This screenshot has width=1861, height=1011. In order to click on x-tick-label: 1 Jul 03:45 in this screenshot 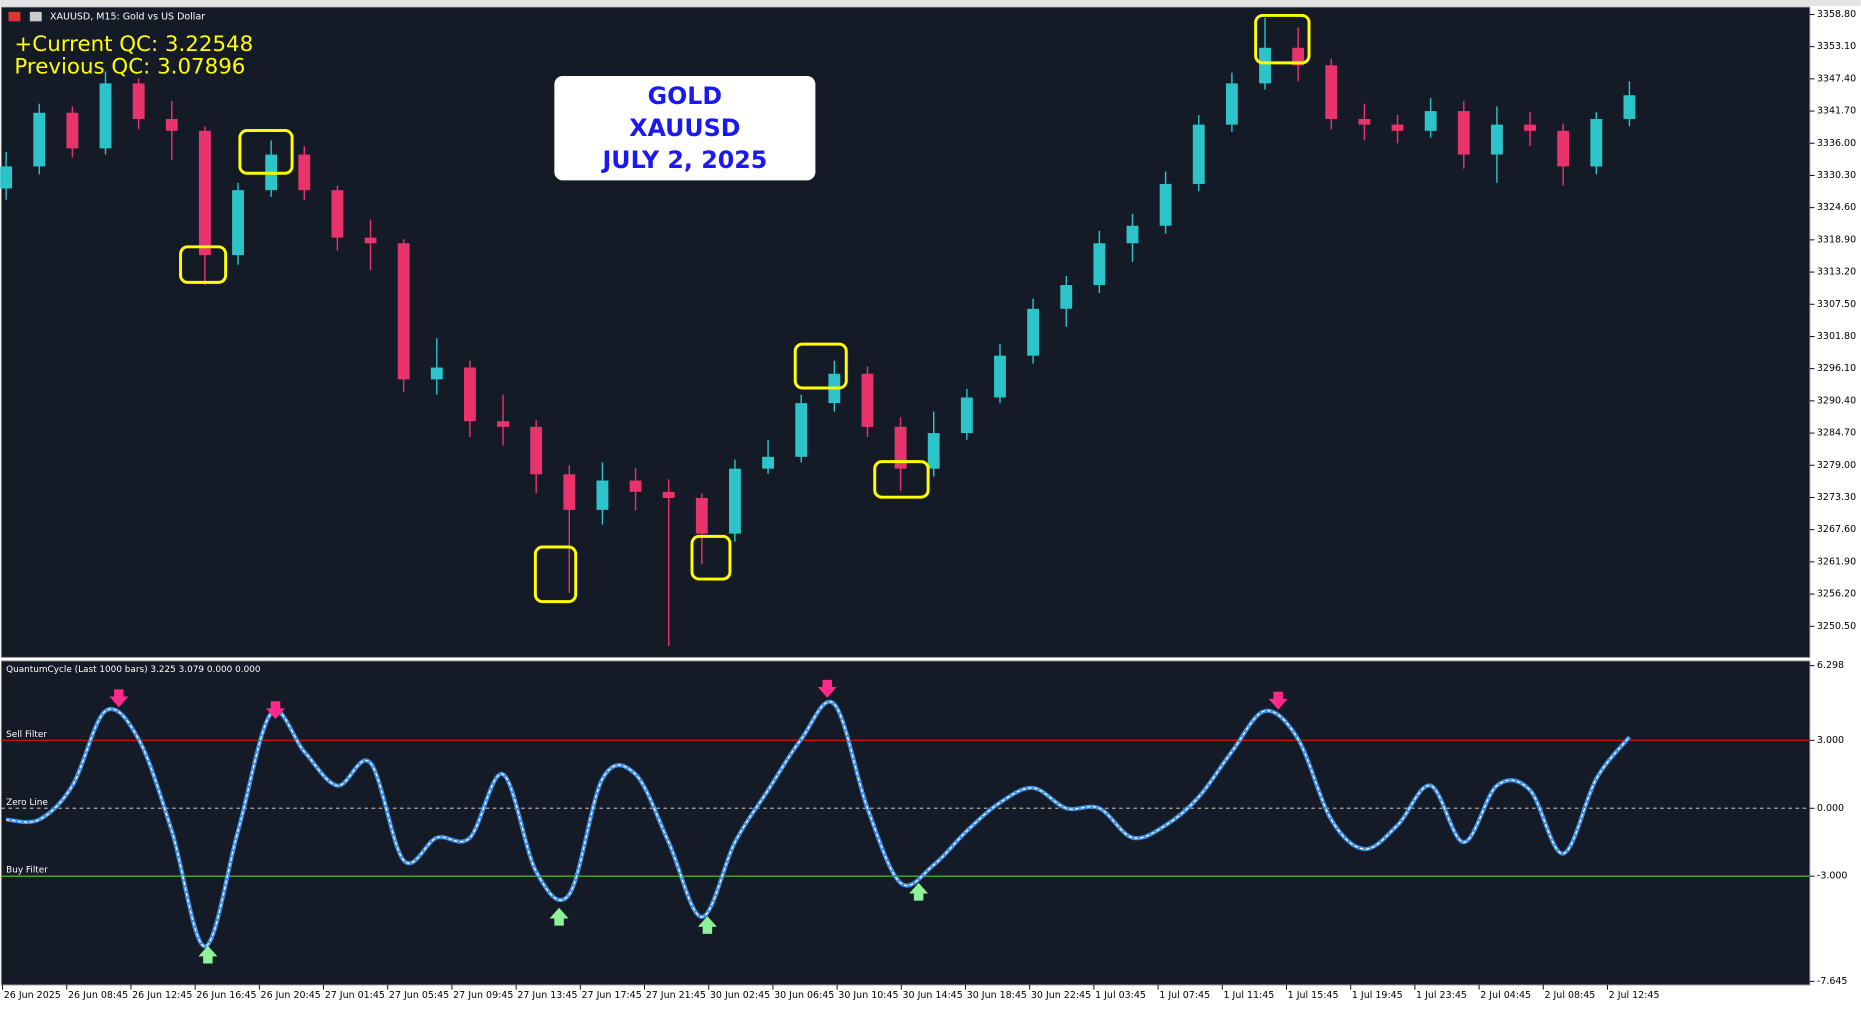, I will do `click(1120, 995)`.